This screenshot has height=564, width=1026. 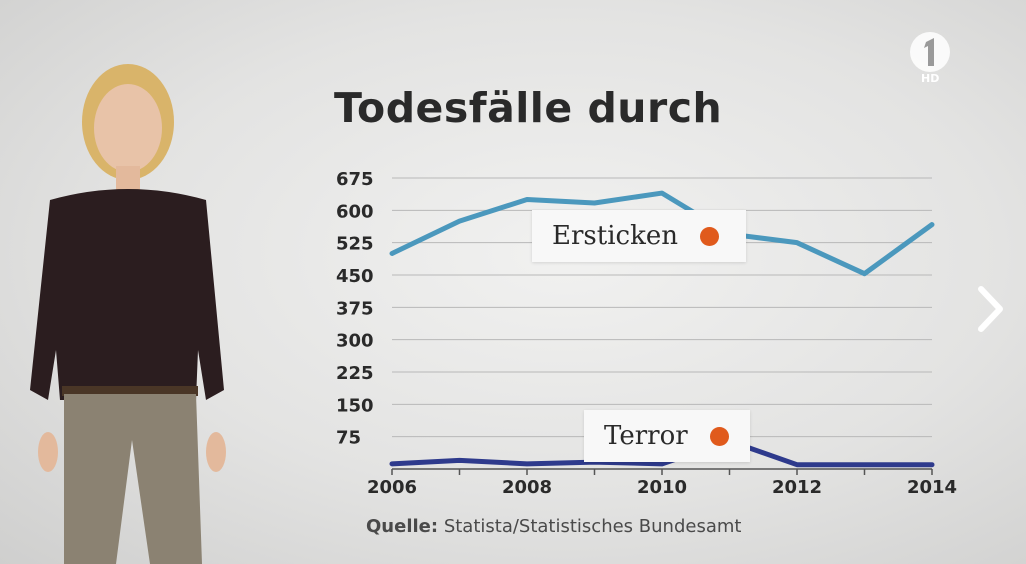 I want to click on y-tick-label: 150, so click(x=355, y=405).